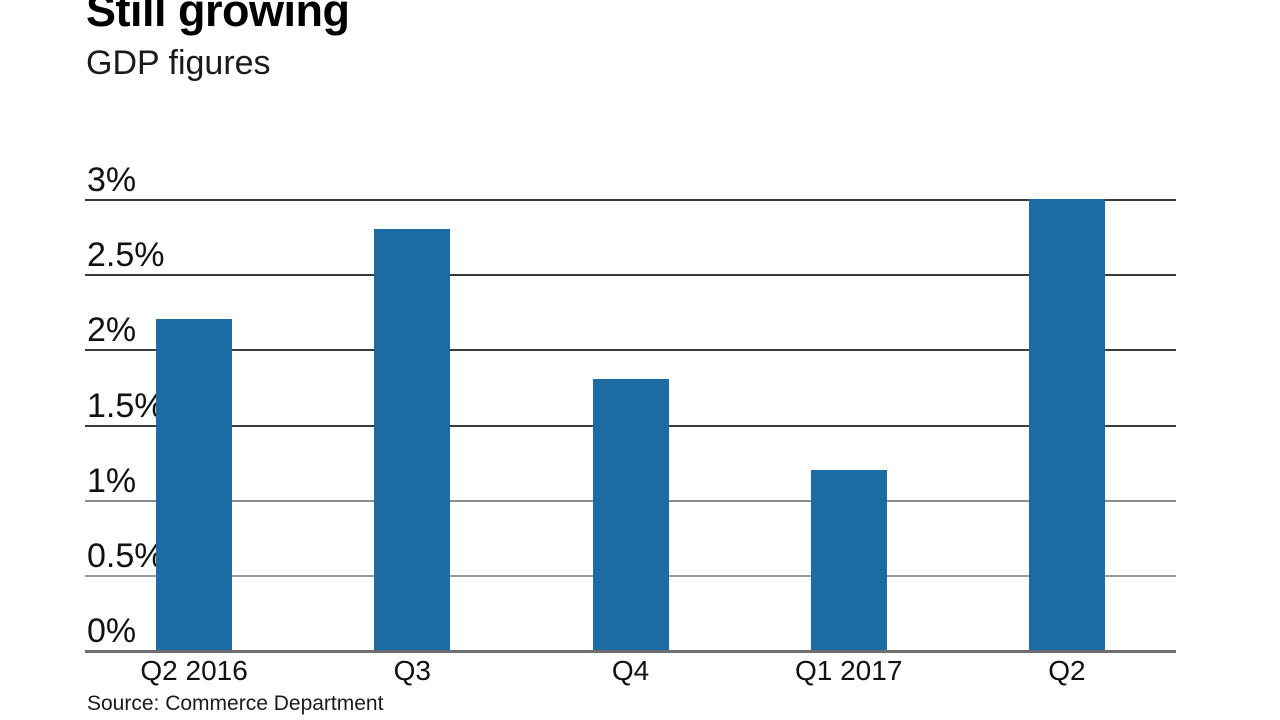 The width and height of the screenshot is (1280, 720). Describe the element at coordinates (412, 439) in the screenshot. I see `bar-q3` at that location.